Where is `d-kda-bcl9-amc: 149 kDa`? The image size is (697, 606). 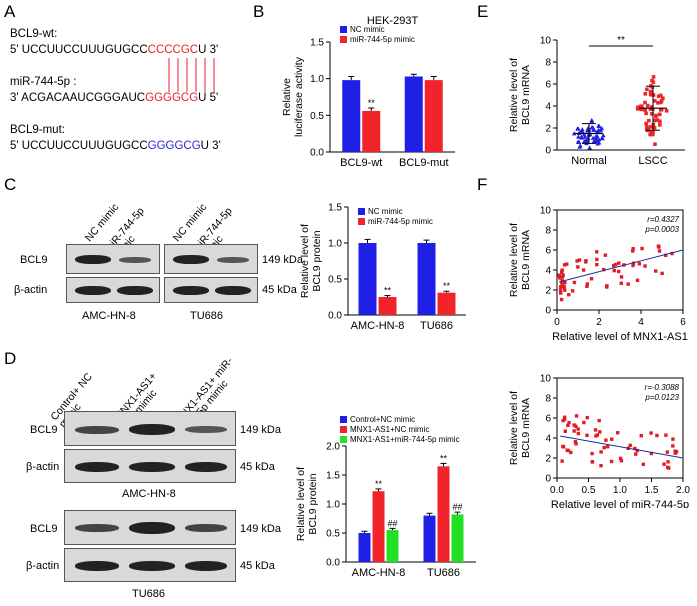 d-kda-bcl9-amc: 149 kDa is located at coordinates (260, 430).